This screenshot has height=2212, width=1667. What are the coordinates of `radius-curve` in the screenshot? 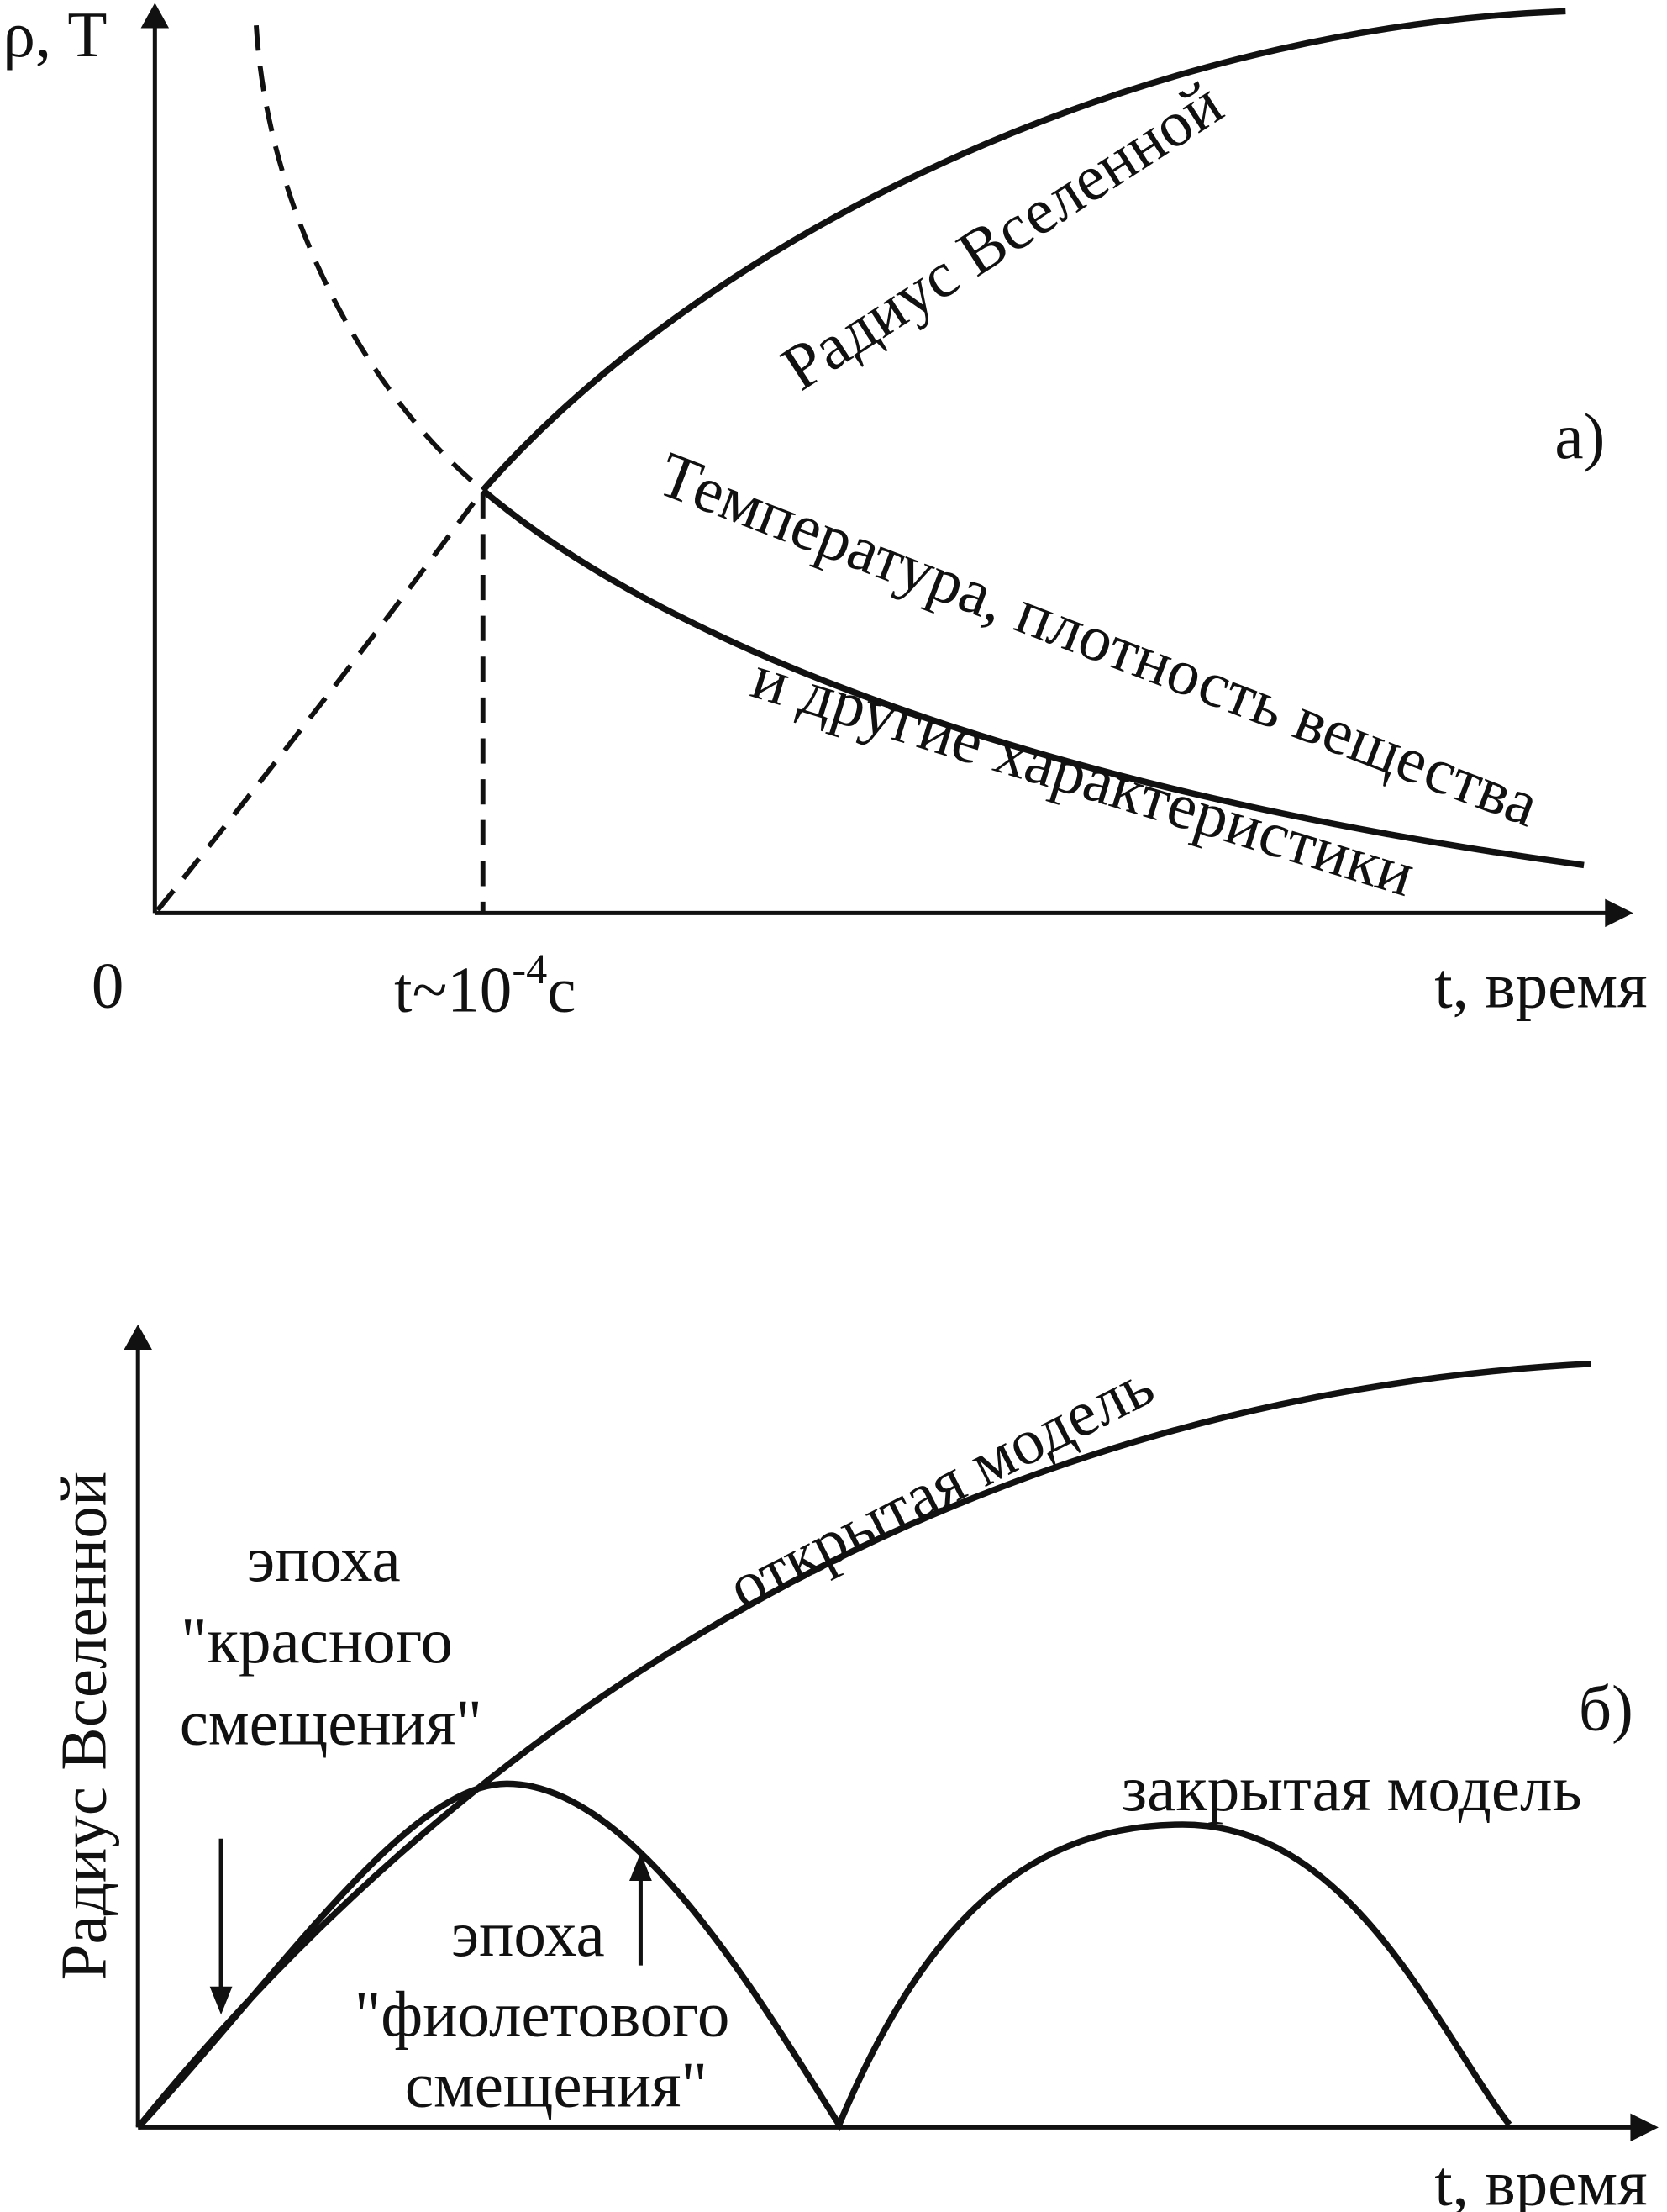 It's located at (1023, 250).